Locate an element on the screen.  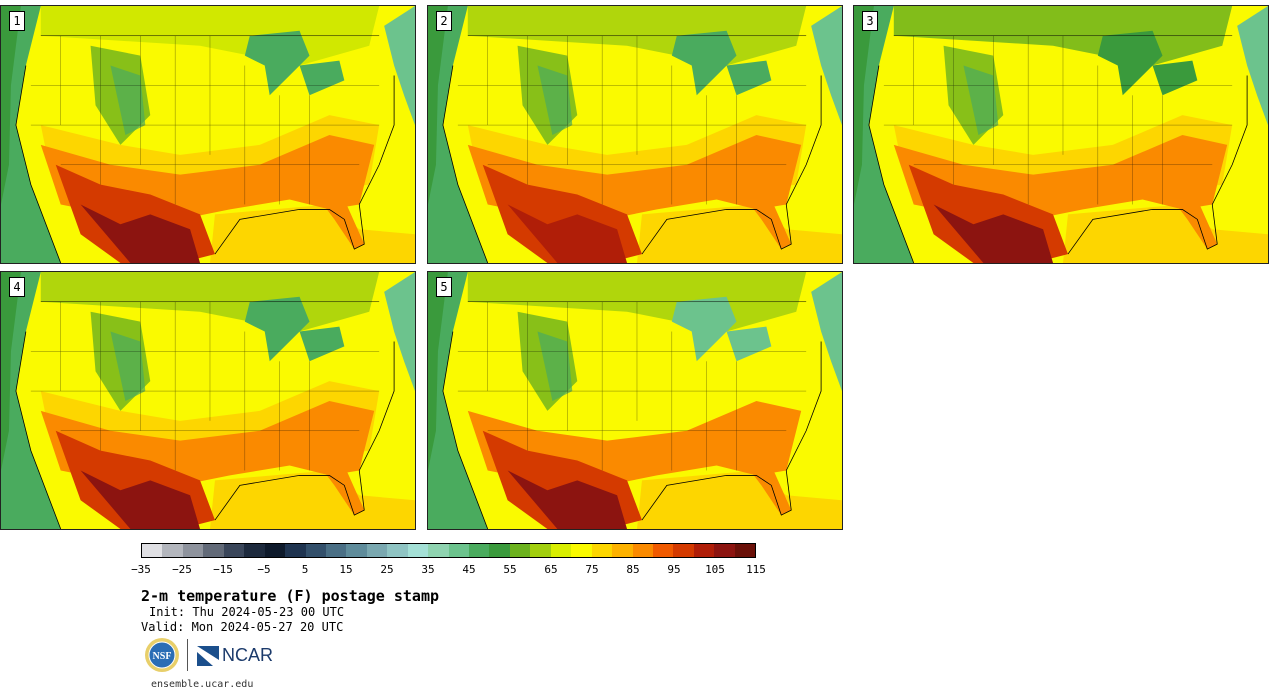
nsf-logo-text: NSF is located at coordinates (162, 656).